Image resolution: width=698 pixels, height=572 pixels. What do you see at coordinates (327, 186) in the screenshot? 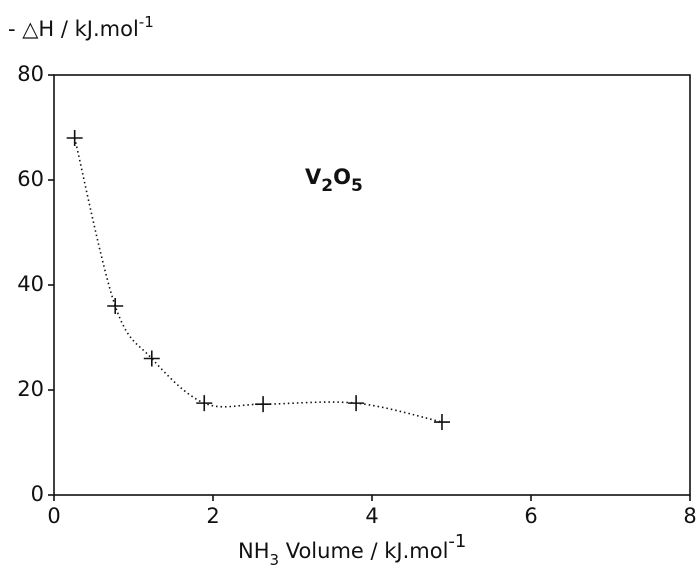
I see `annotation-sub1: 2` at bounding box center [327, 186].